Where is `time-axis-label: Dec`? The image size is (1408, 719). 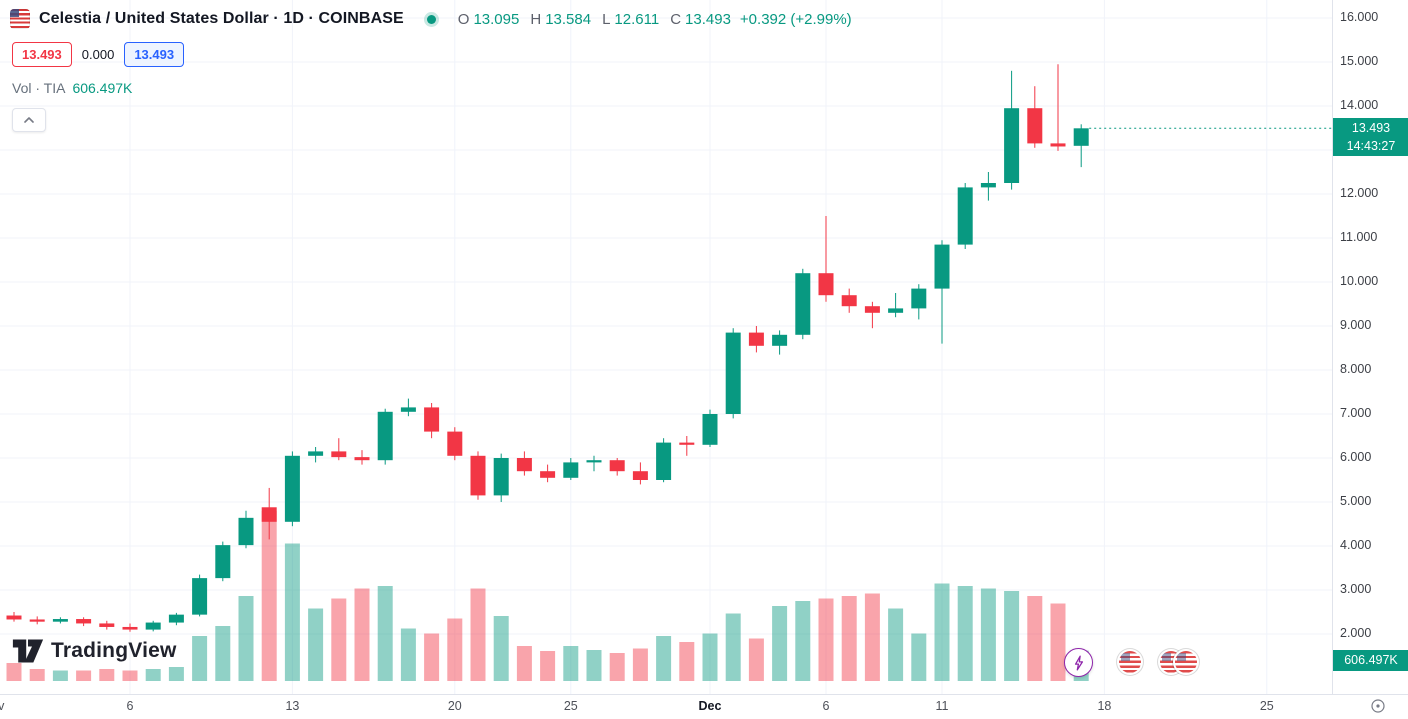 time-axis-label: Dec is located at coordinates (710, 706).